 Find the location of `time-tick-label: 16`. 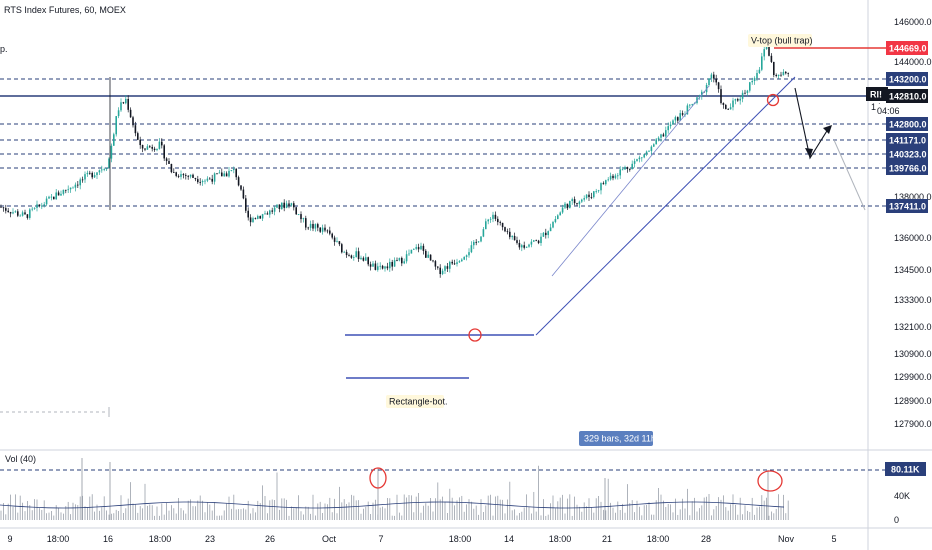

time-tick-label: 16 is located at coordinates (108, 539).